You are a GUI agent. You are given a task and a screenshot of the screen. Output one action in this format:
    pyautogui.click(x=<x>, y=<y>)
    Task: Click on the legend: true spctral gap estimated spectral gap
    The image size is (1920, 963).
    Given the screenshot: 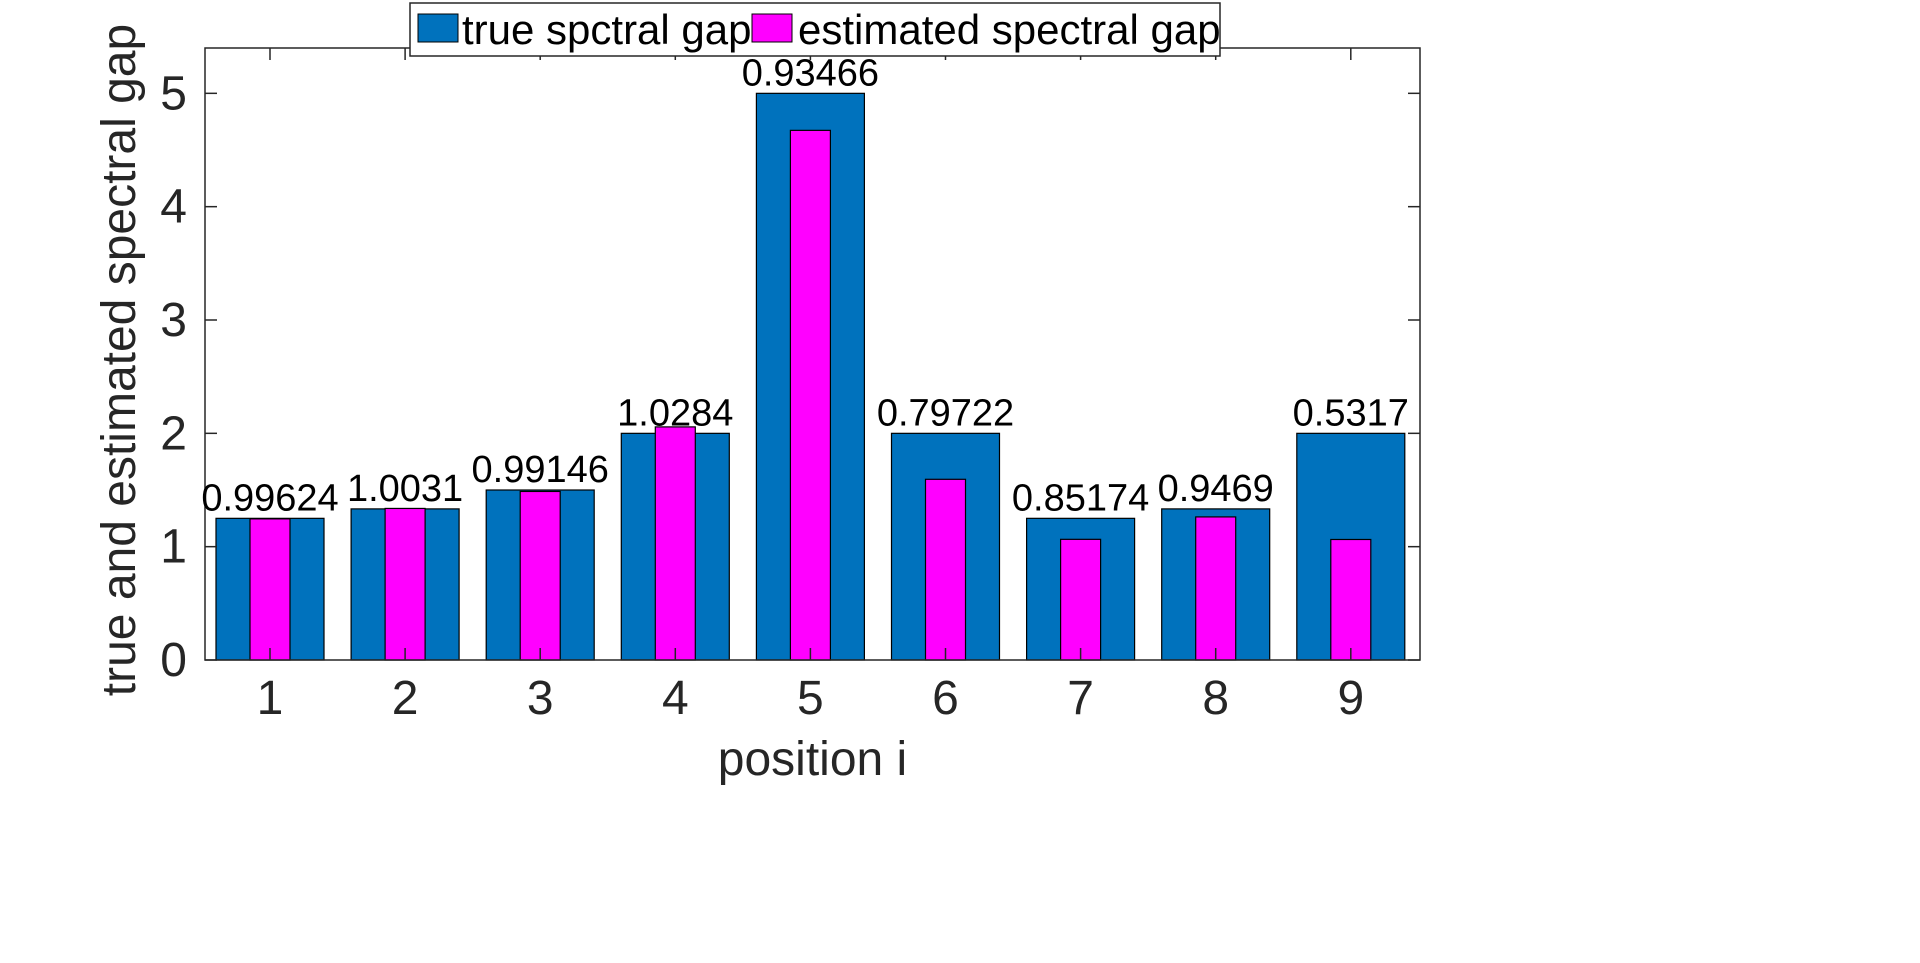 What is the action you would take?
    pyautogui.click(x=815, y=29)
    